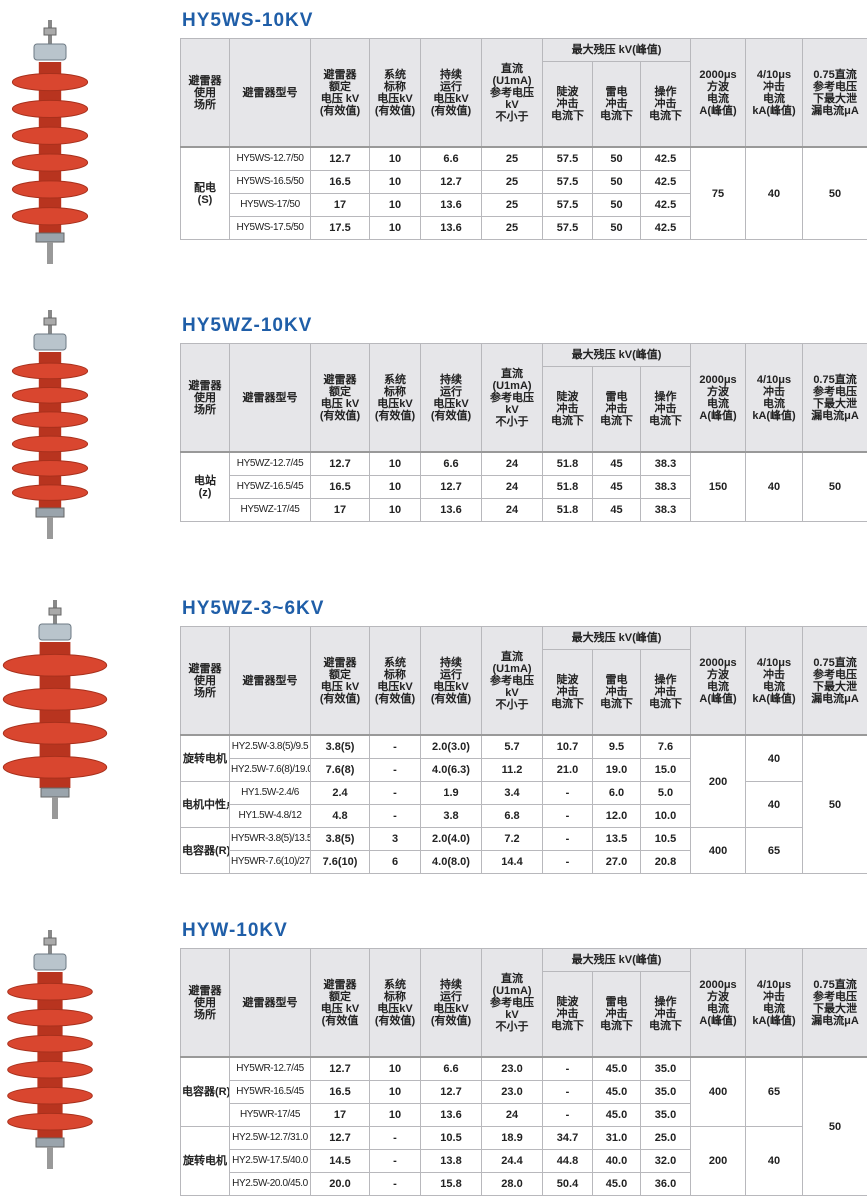 Image resolution: width=867 pixels, height=1196 pixels. Describe the element at coordinates (451, 816) in the screenshot. I see `value-cell: 3.8` at that location.